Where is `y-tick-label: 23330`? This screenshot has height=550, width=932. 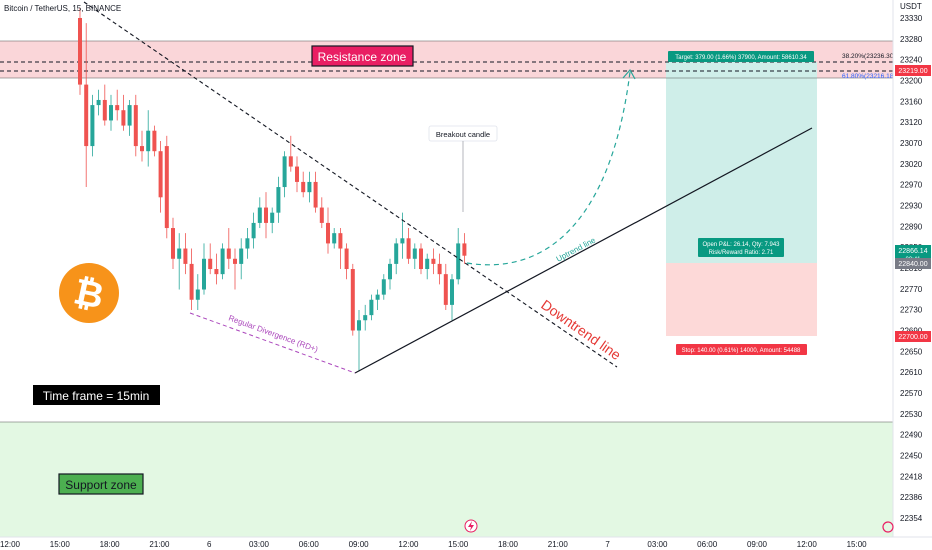 y-tick-label: 23330 is located at coordinates (911, 18).